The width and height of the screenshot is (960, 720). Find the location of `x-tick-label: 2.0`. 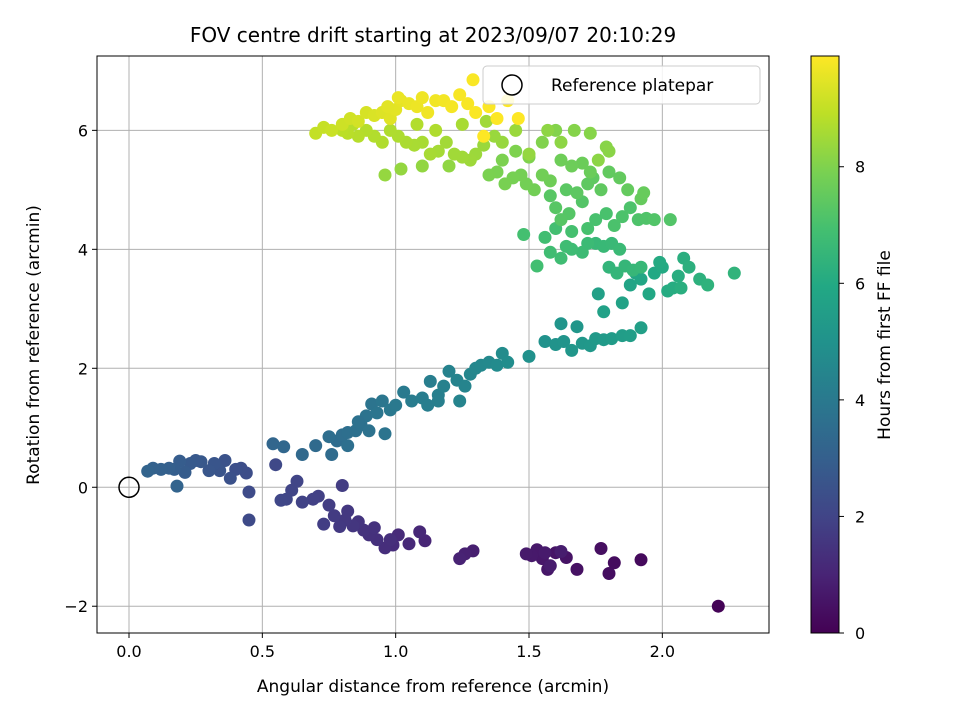

x-tick-label: 2.0 is located at coordinates (662, 651).